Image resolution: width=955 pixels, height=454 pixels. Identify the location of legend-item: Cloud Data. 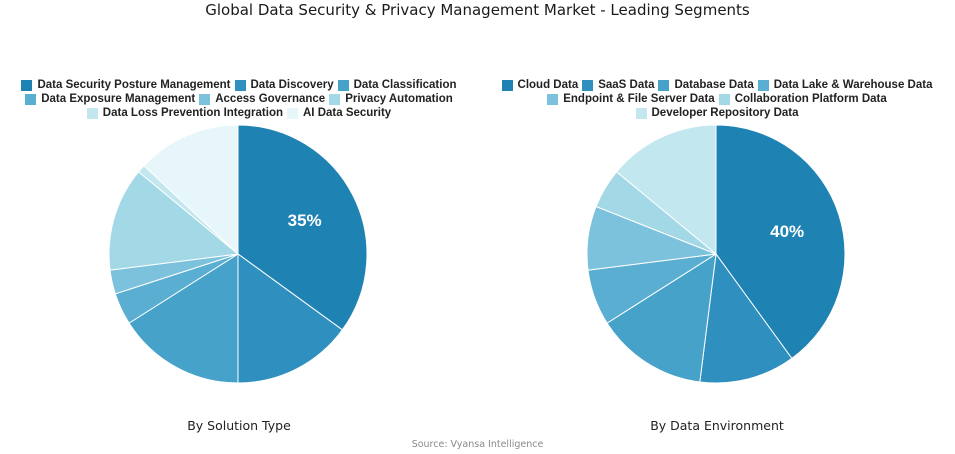
(540, 85).